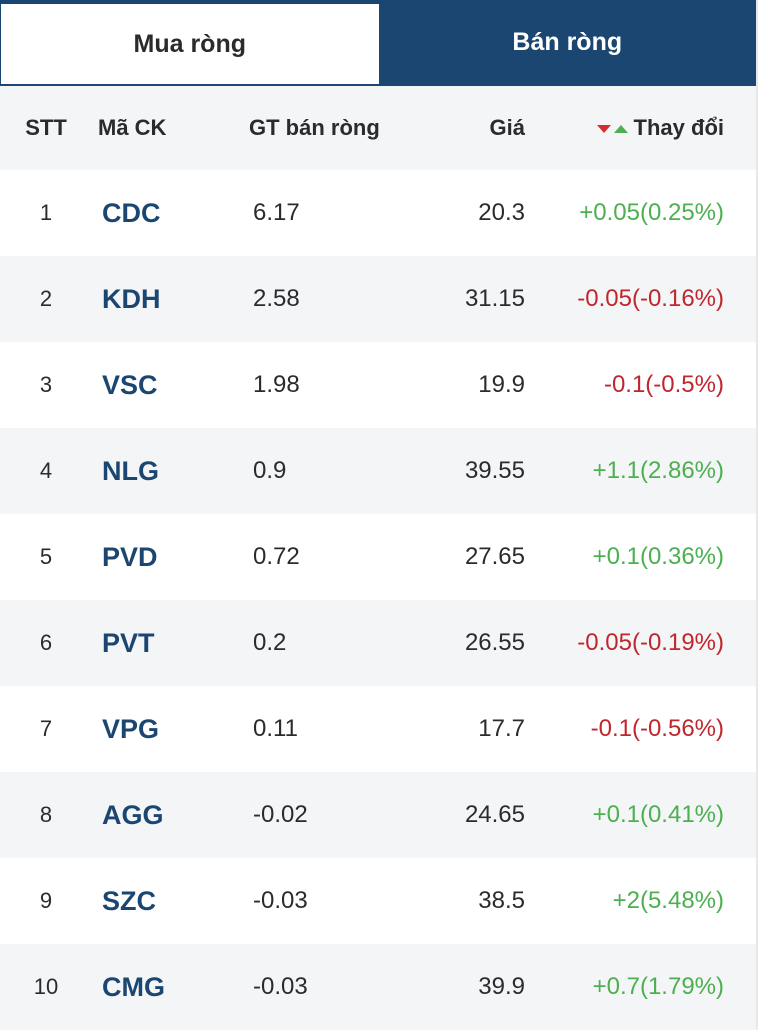  I want to click on row-change: -0.05(-0.19%), so click(650, 642).